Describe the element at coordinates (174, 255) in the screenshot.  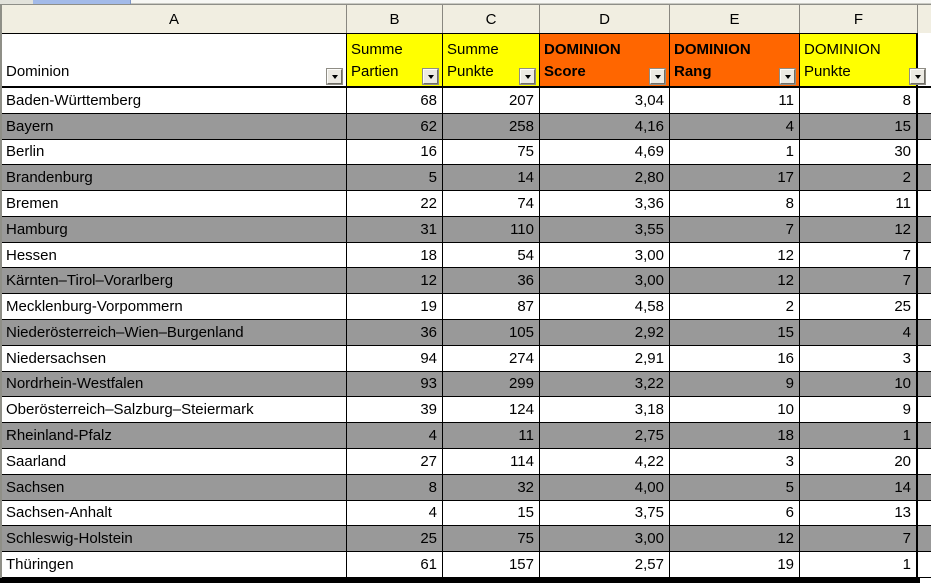
I see `cell-dominion-name: Hessen` at that location.